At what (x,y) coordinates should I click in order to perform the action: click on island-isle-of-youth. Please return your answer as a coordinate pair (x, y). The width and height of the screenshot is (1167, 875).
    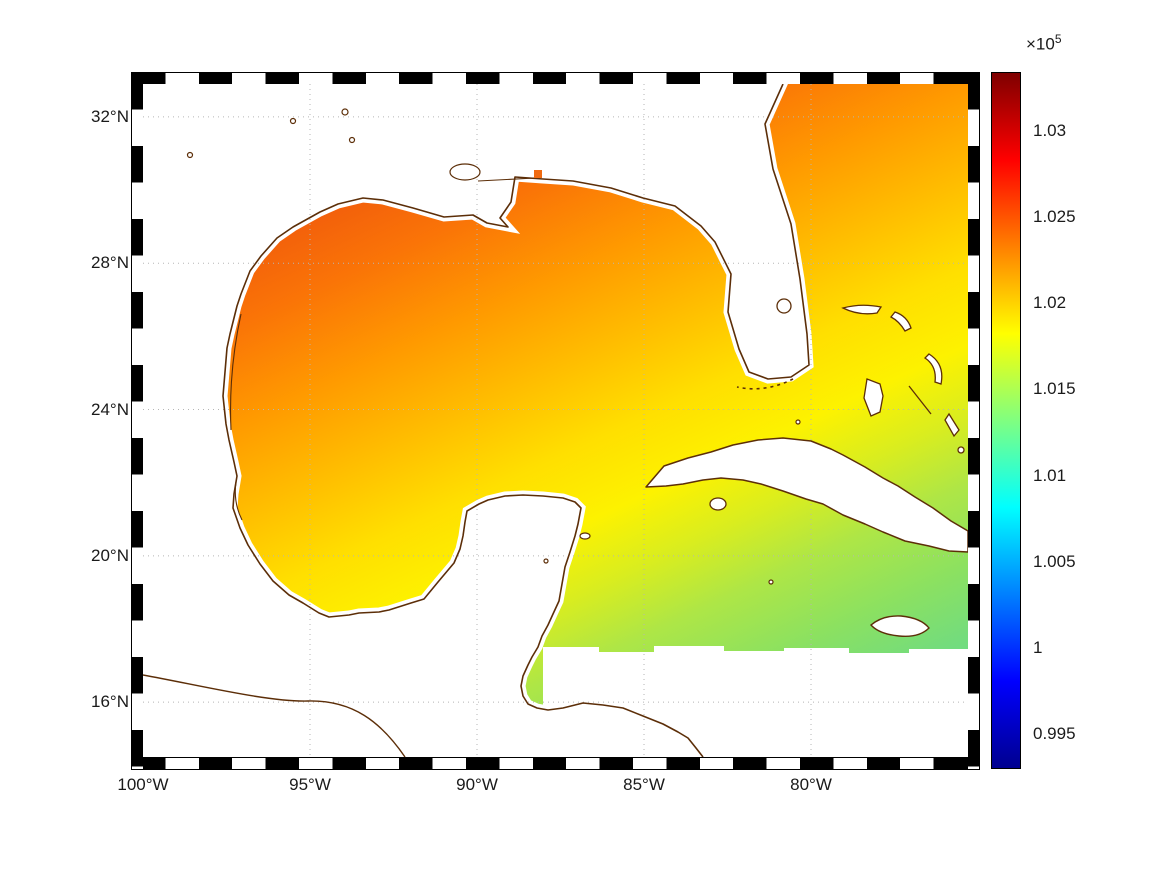
    Looking at the image, I should click on (718, 504).